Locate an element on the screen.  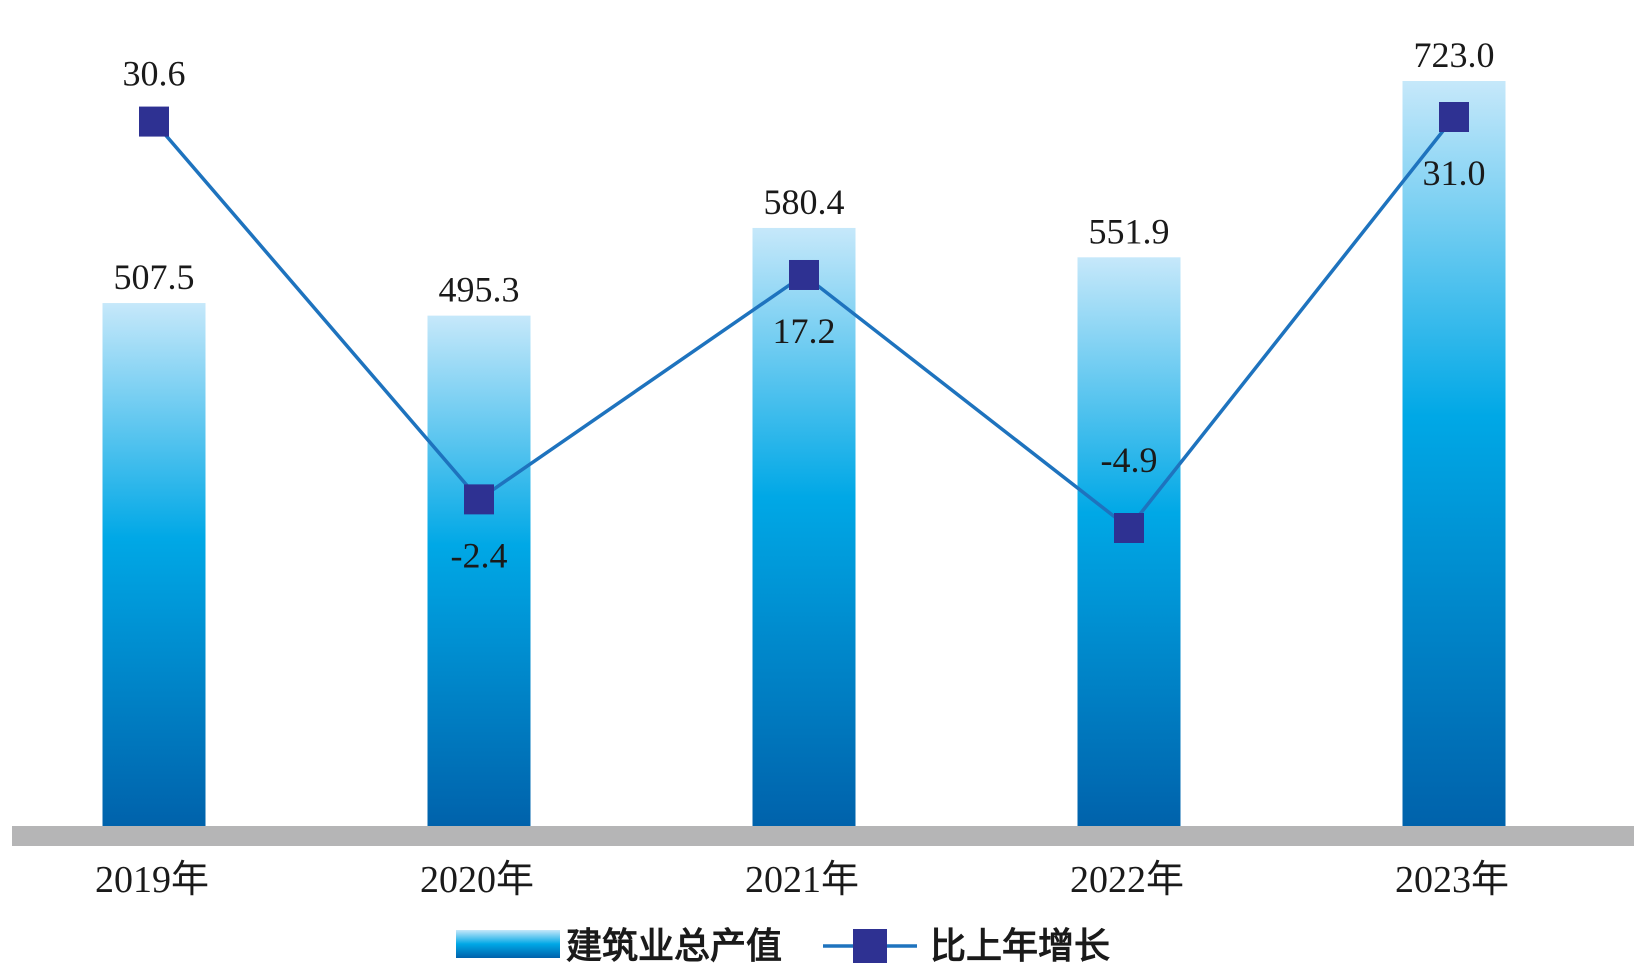
growth-marker-2022 is located at coordinates (1129, 528).